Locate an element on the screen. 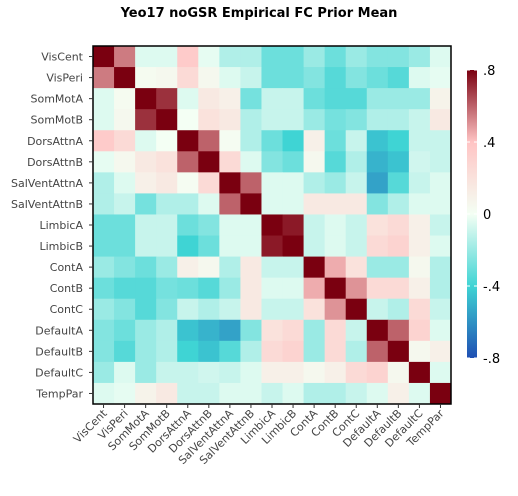  y-tick-label: VisCent is located at coordinates (62, 57).